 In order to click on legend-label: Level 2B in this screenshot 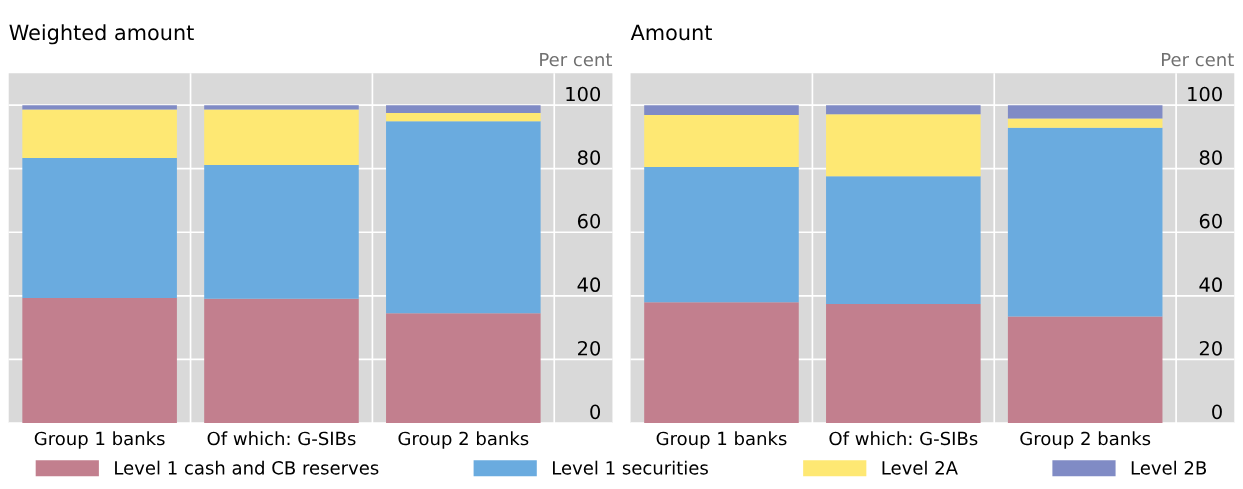, I will do `click(1169, 467)`.